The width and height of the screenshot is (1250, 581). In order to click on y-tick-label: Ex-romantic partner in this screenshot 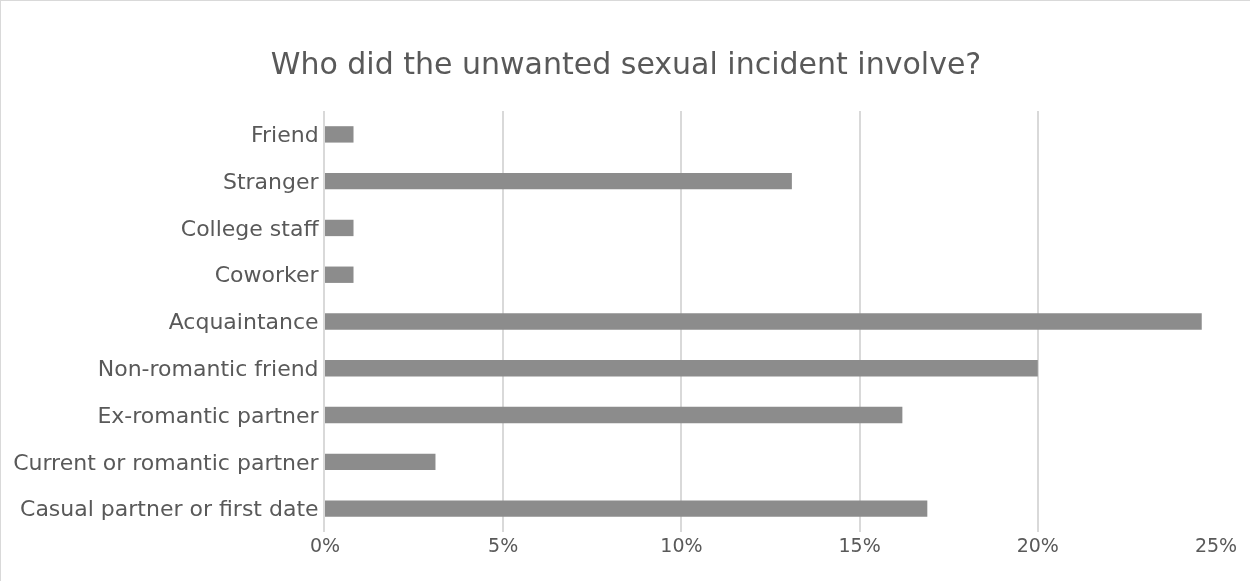, I will do `click(208, 415)`.